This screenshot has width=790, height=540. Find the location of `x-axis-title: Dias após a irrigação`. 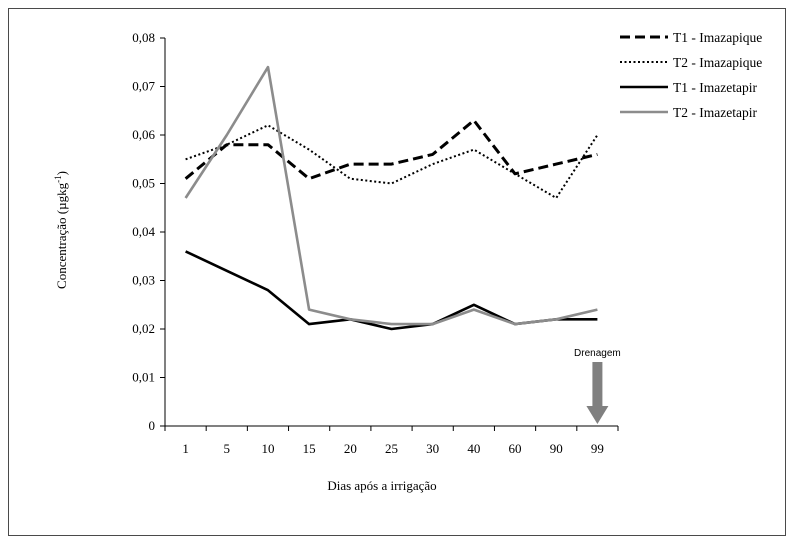

x-axis-title: Dias após a irrigação is located at coordinates (381, 485).